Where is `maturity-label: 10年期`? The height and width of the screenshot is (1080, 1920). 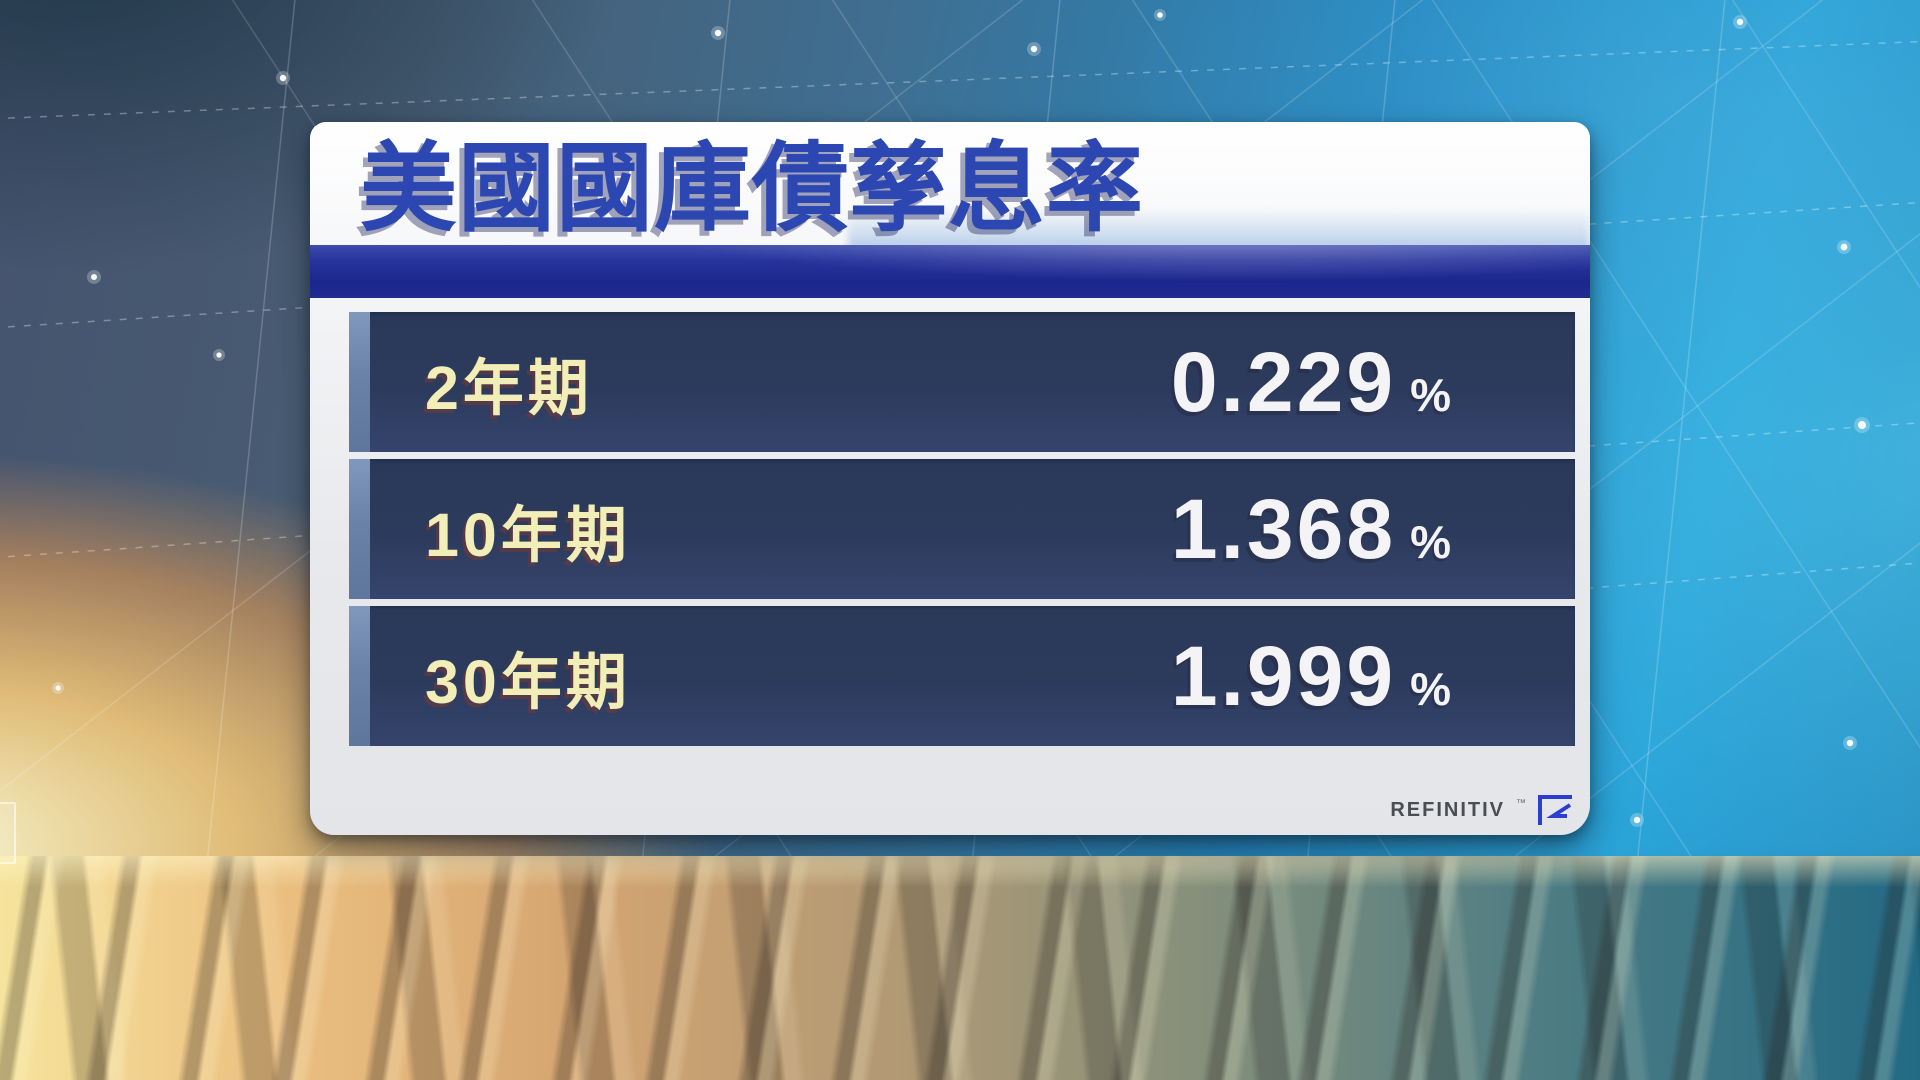 maturity-label: 10年期 is located at coordinates (528, 534).